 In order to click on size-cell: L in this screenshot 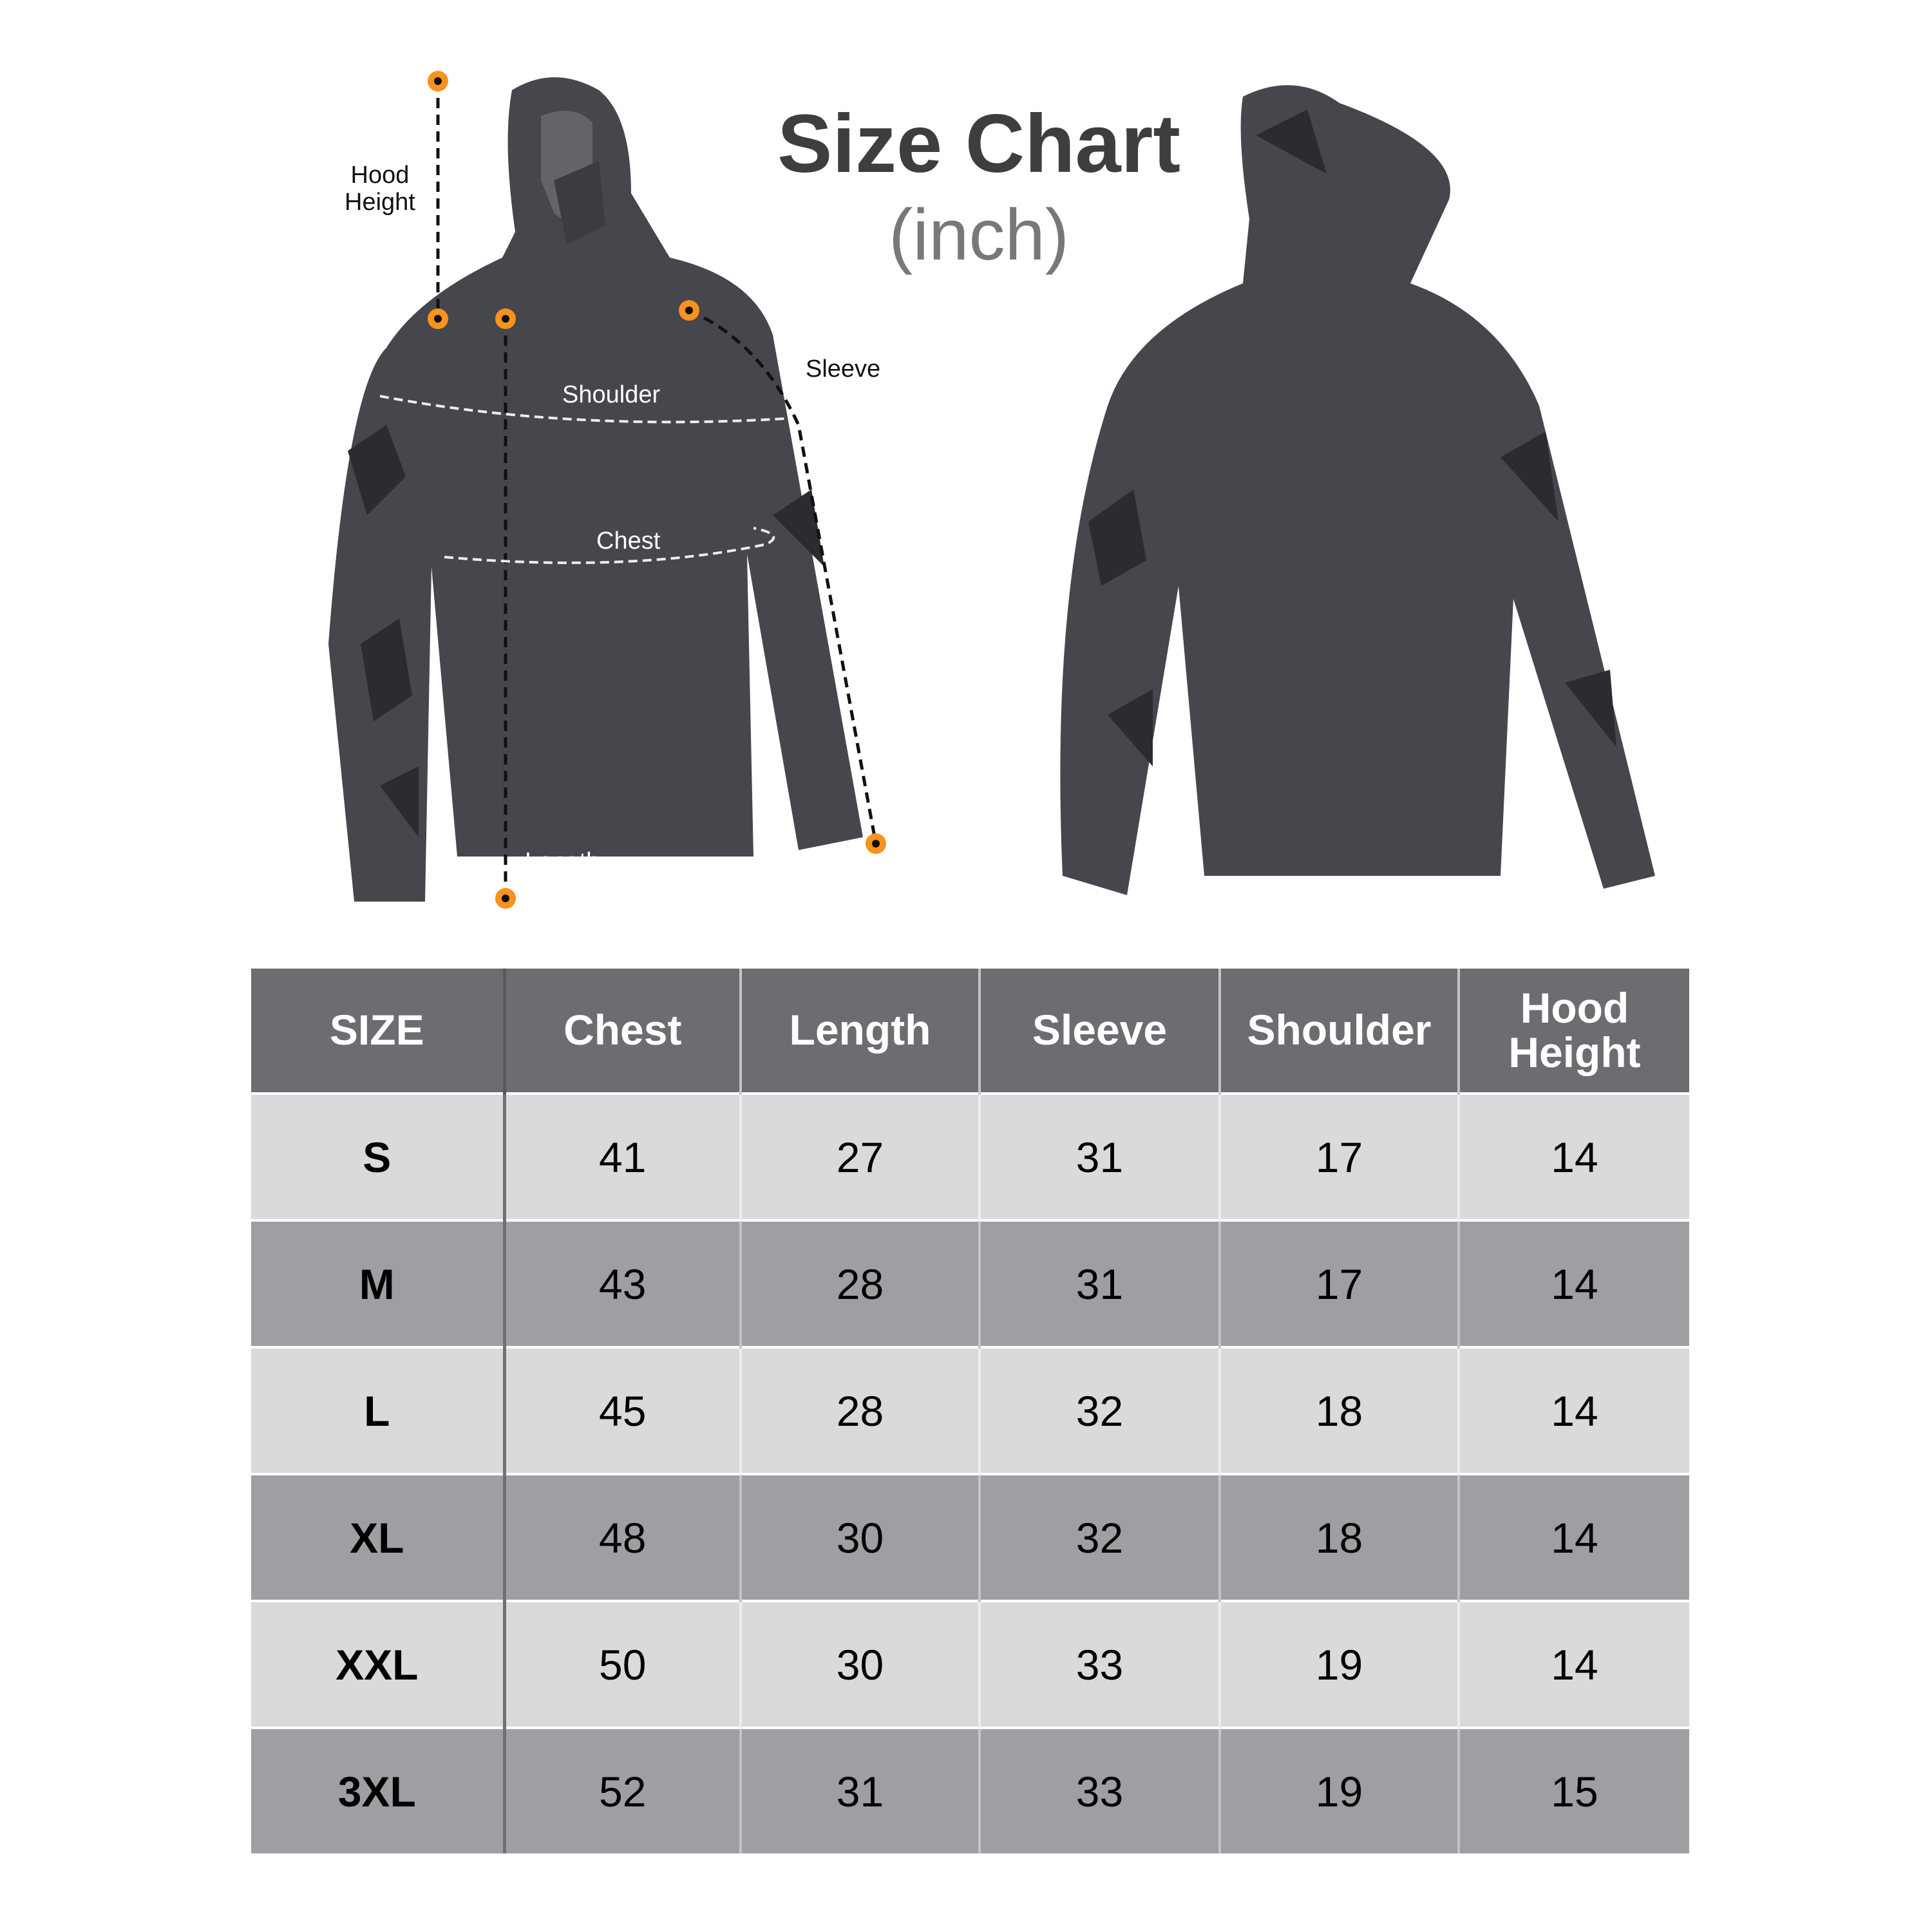, I will do `click(378, 1410)`.